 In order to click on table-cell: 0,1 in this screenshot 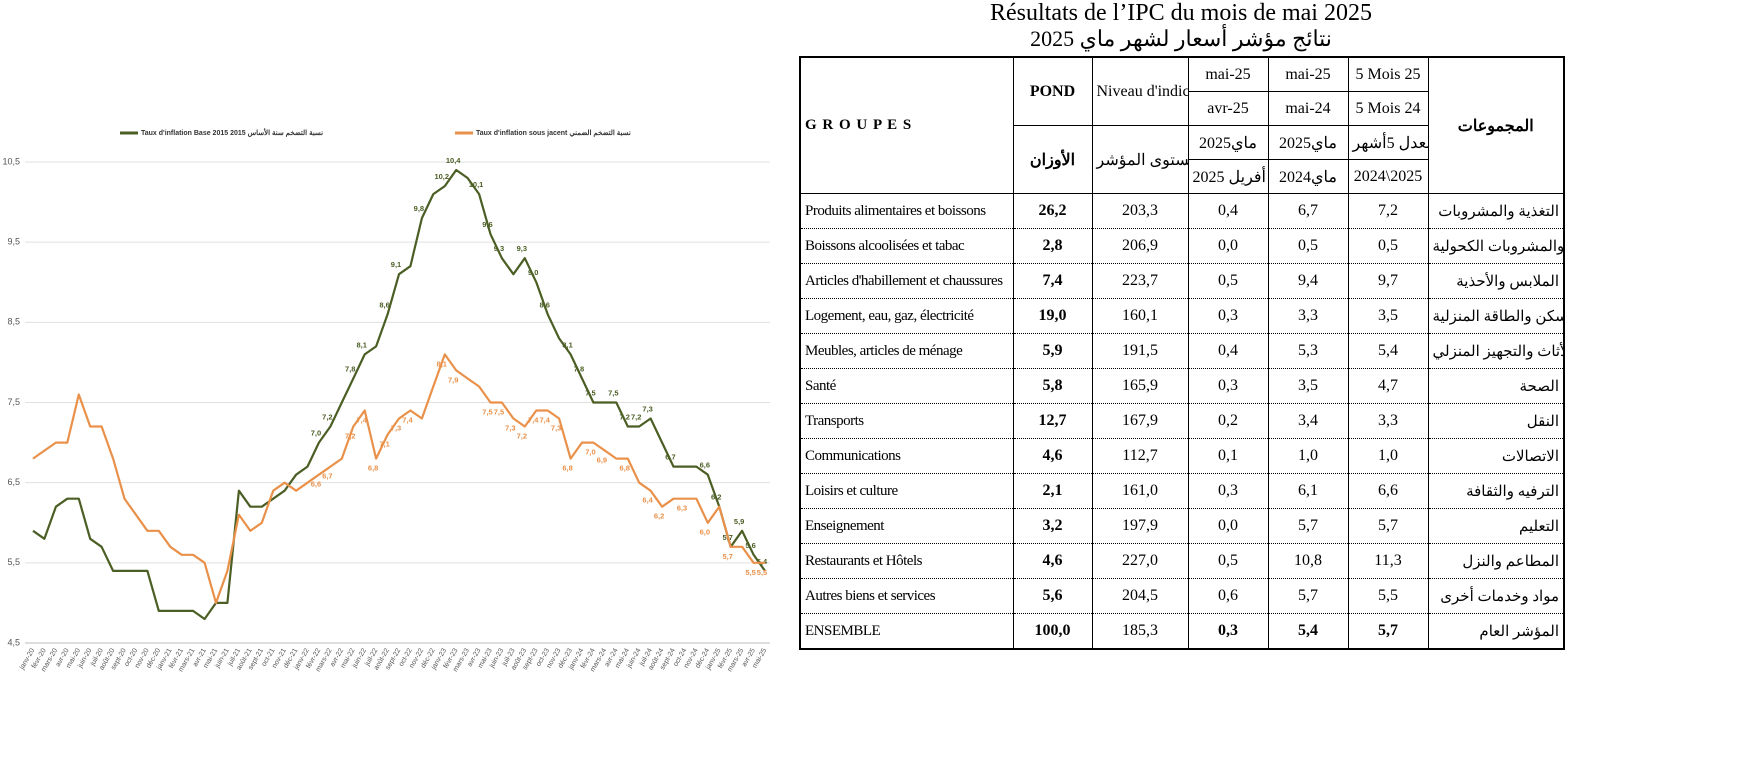, I will do `click(1228, 456)`.